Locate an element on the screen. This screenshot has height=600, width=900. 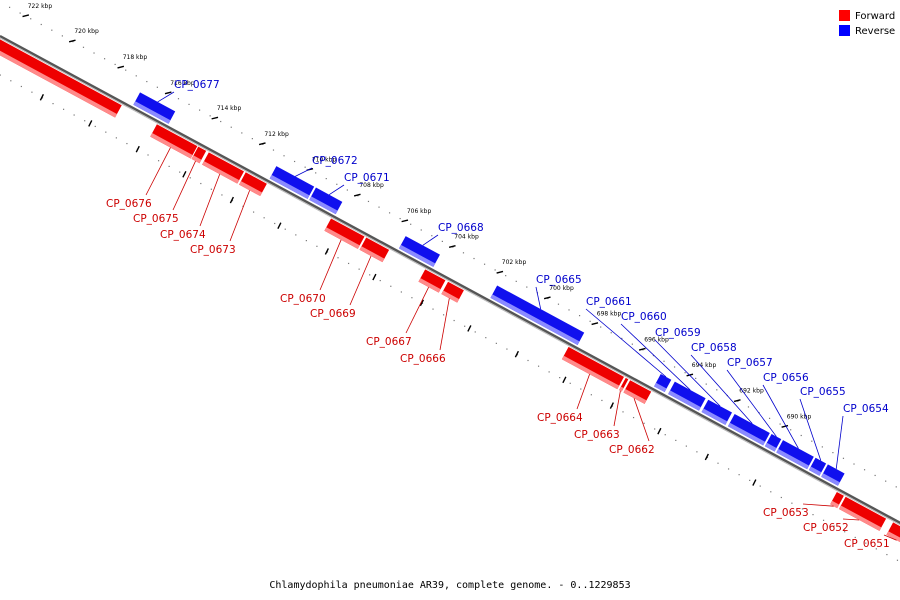
gene-label: CP_0662 is located at coordinates (632, 450).